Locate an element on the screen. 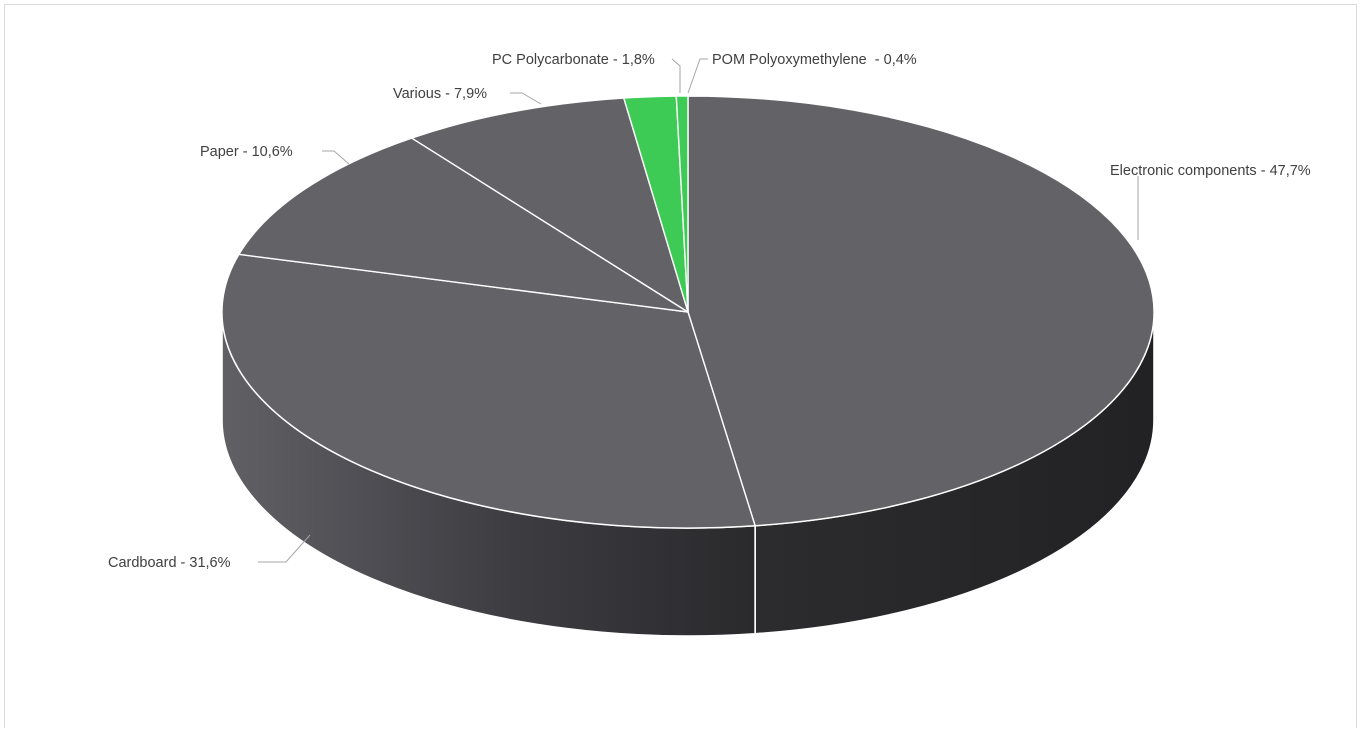  pie-slice-cardboard is located at coordinates (489, 391).